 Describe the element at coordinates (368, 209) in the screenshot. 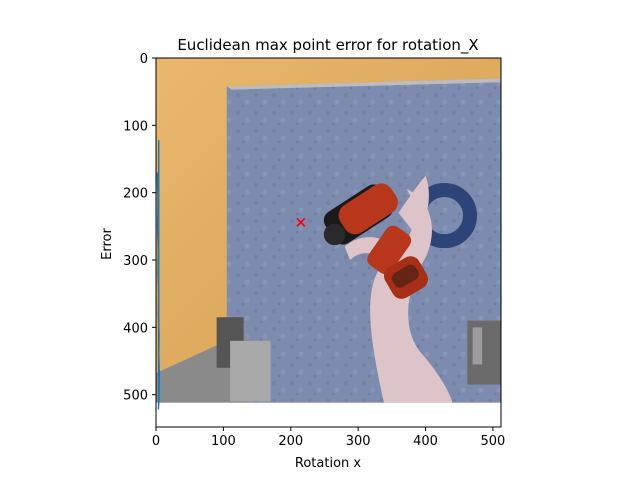

I see `drill-body` at that location.